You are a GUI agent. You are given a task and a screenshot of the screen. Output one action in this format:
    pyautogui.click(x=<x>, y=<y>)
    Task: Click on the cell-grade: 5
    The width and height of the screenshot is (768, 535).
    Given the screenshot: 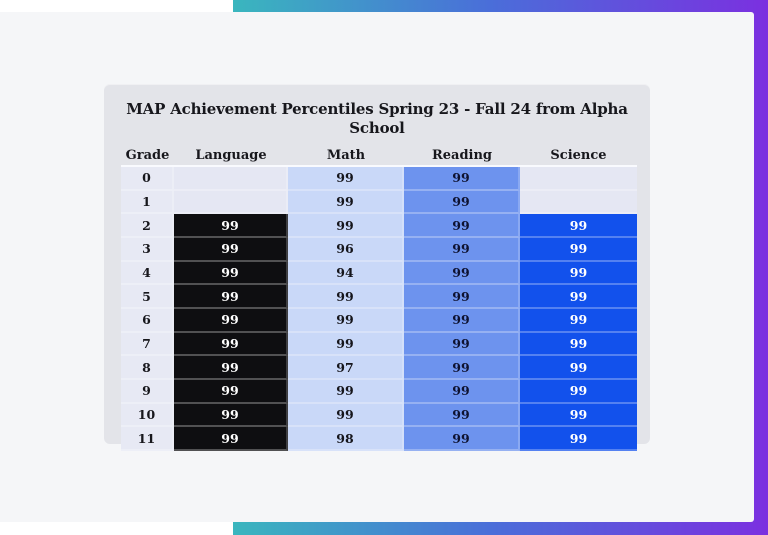 What is the action you would take?
    pyautogui.click(x=147, y=297)
    